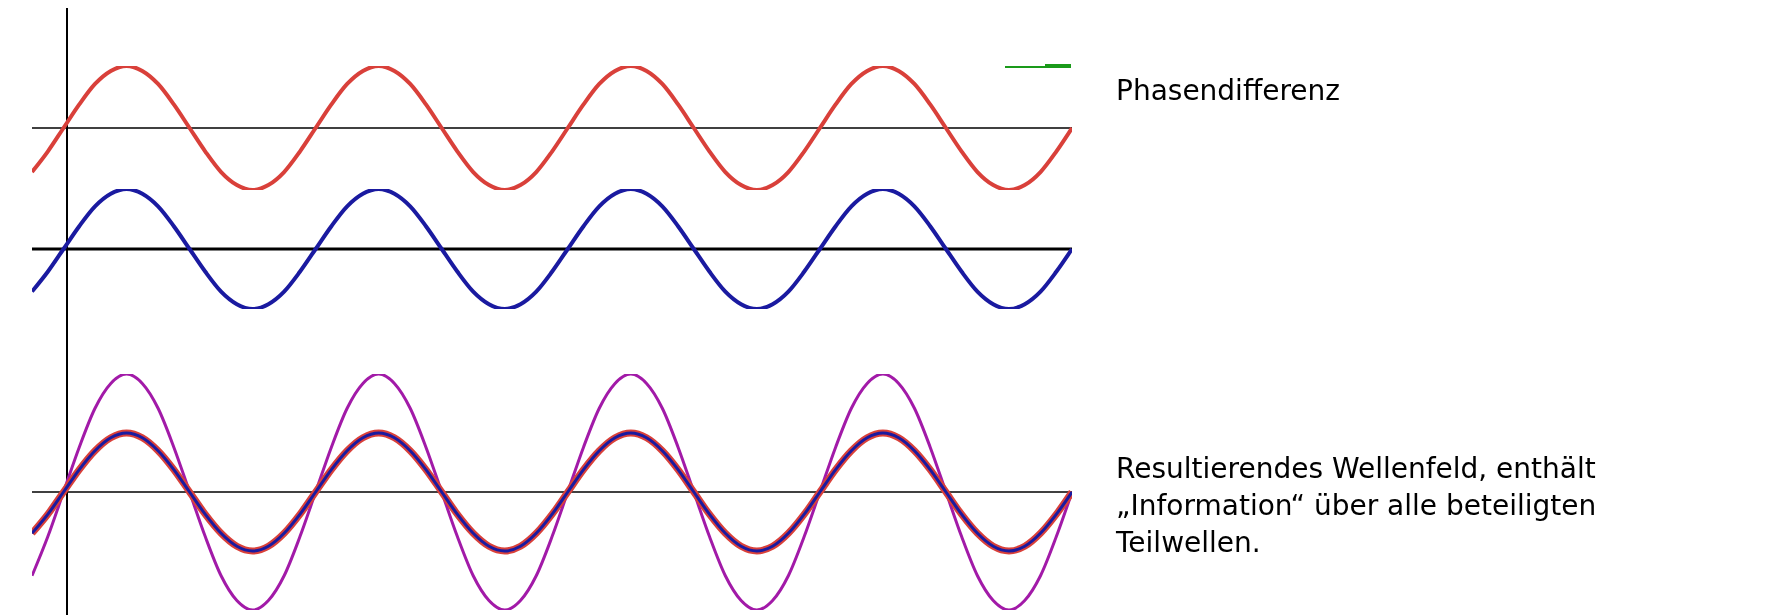 The width and height of the screenshot is (1773, 615). Describe the element at coordinates (1357, 506) in the screenshot. I see `text: Resultierendes Wellenfeld, enthält „Information“ über alle beteiligten Teilwellen.` at that location.